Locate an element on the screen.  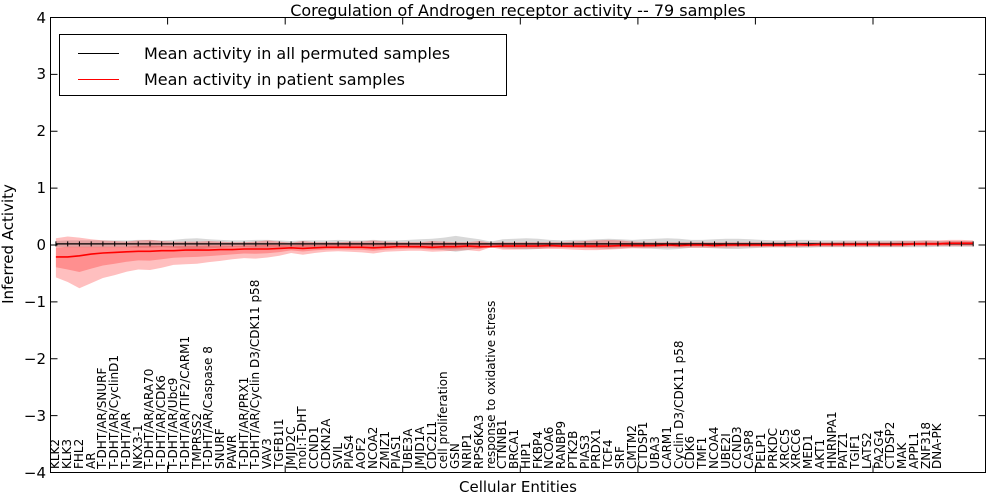
x-category-label: T-DHT/AR/TIF2/CARM1 is located at coordinates (184, 402).